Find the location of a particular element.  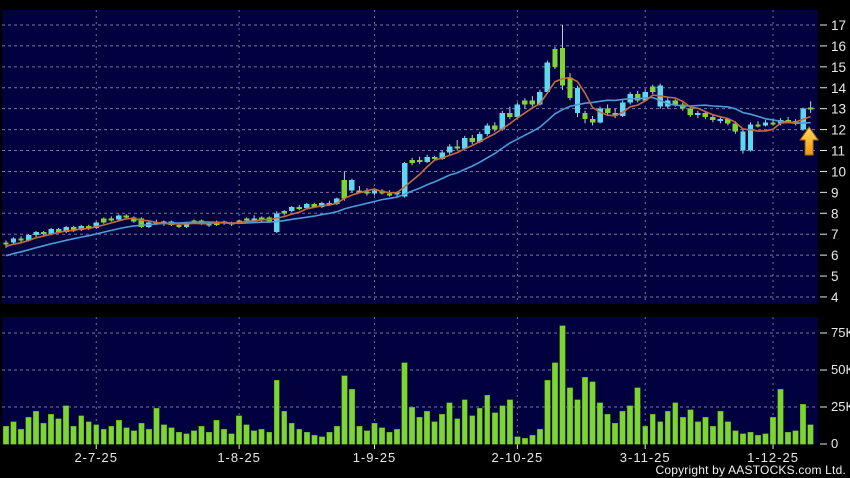

price-tick-label: 17 is located at coordinates (838, 25).